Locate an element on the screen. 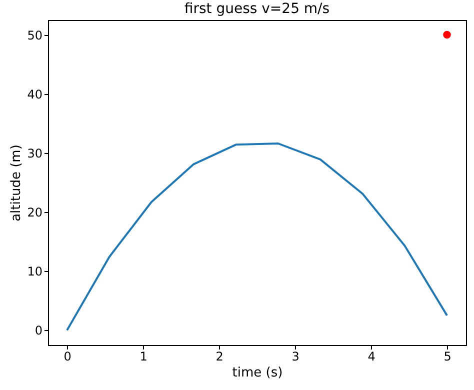 The height and width of the screenshot is (390, 474). y-tick-label: 0 is located at coordinates (38, 331).